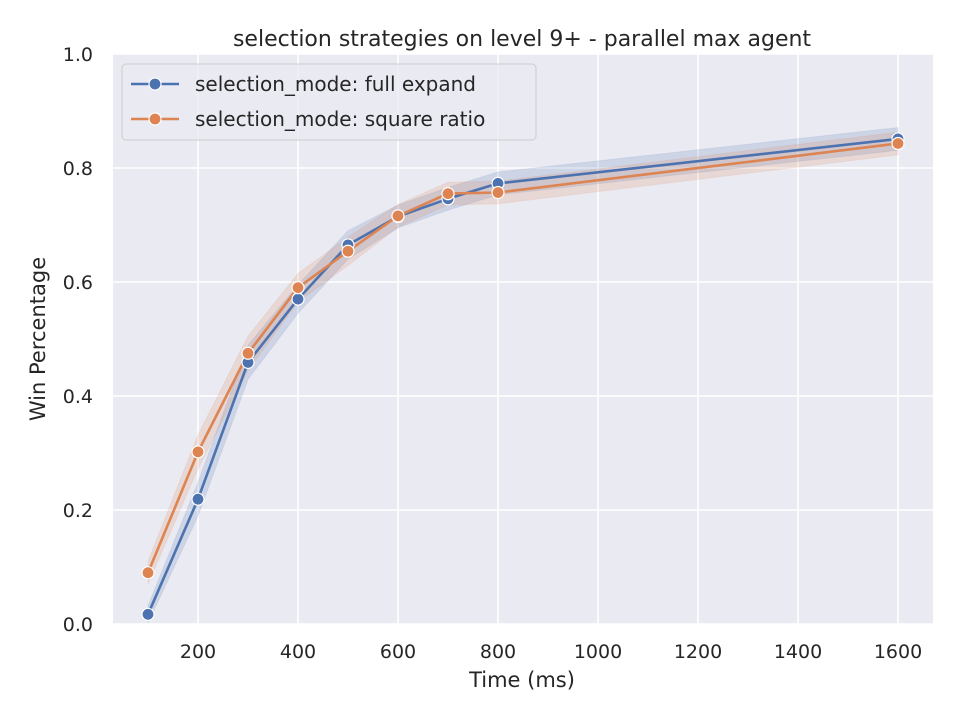 The width and height of the screenshot is (960, 719). I want to click on legend-entry-square-ratio: selection_mode: square ratio, so click(308, 119).